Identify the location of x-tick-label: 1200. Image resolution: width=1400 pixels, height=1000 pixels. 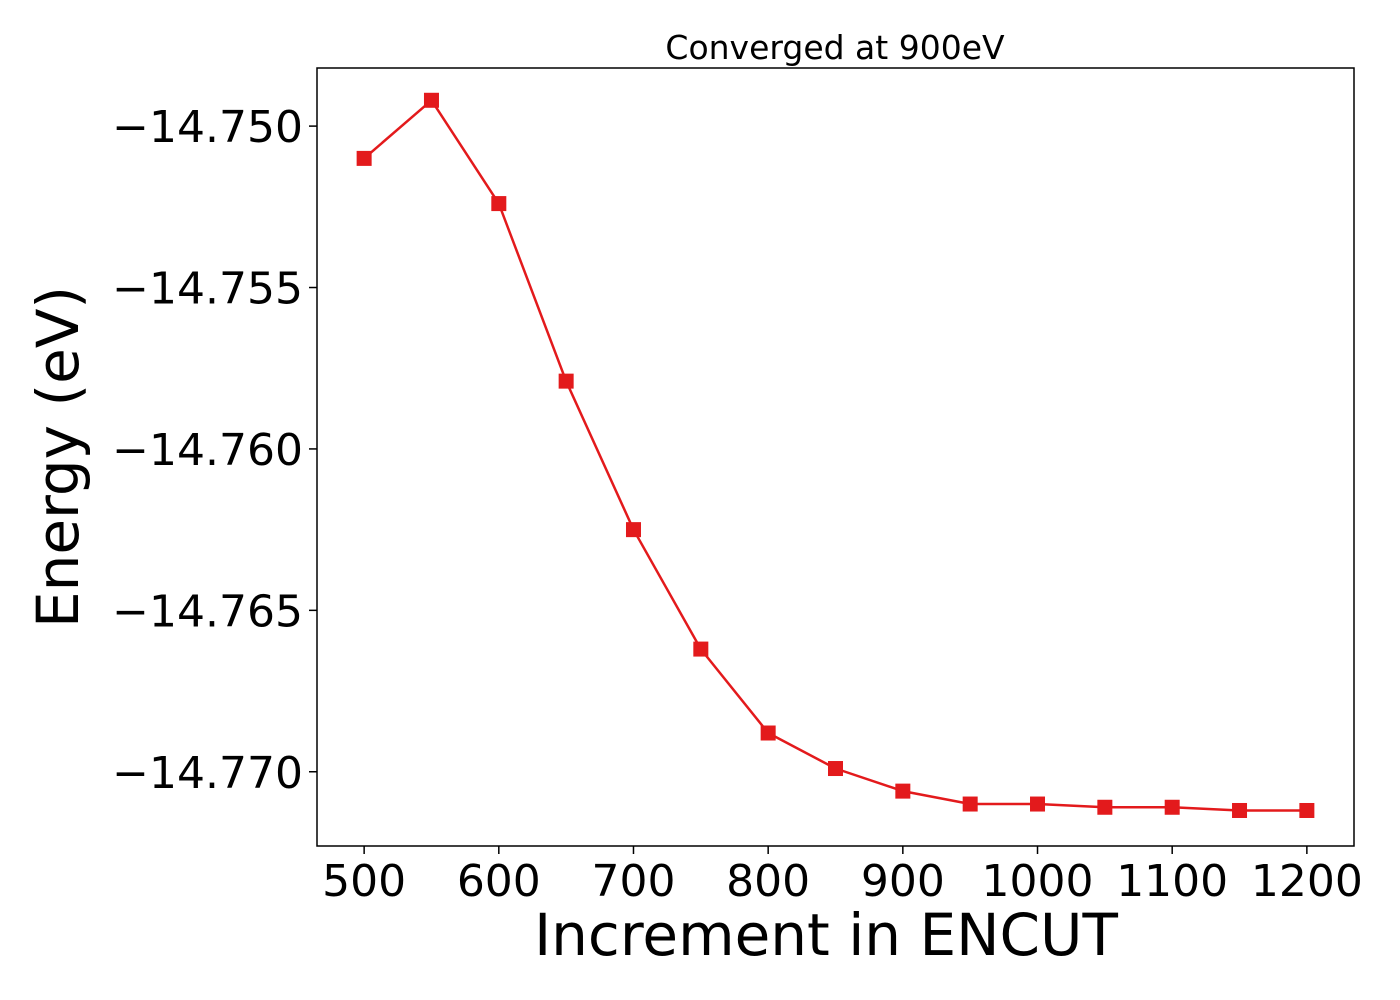
(1307, 881).